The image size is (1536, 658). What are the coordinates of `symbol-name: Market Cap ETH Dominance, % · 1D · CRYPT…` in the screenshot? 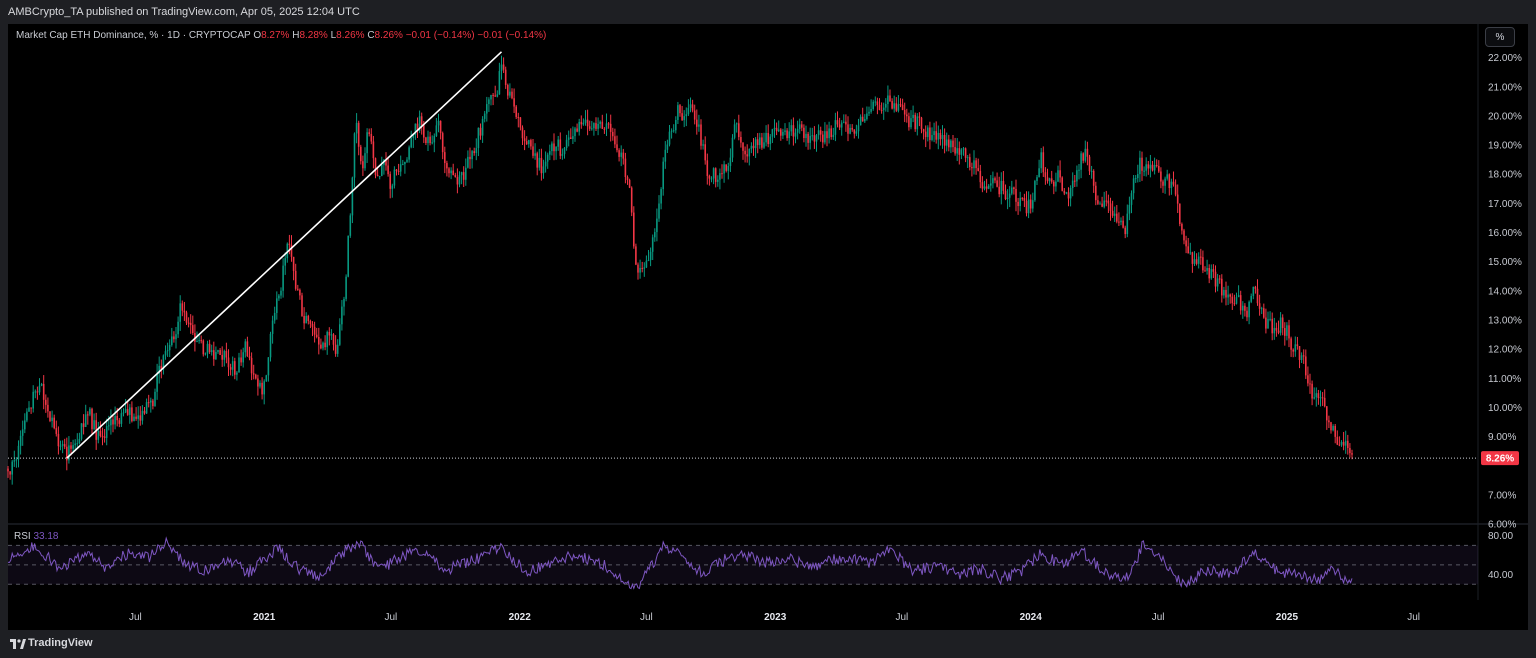 It's located at (133, 35).